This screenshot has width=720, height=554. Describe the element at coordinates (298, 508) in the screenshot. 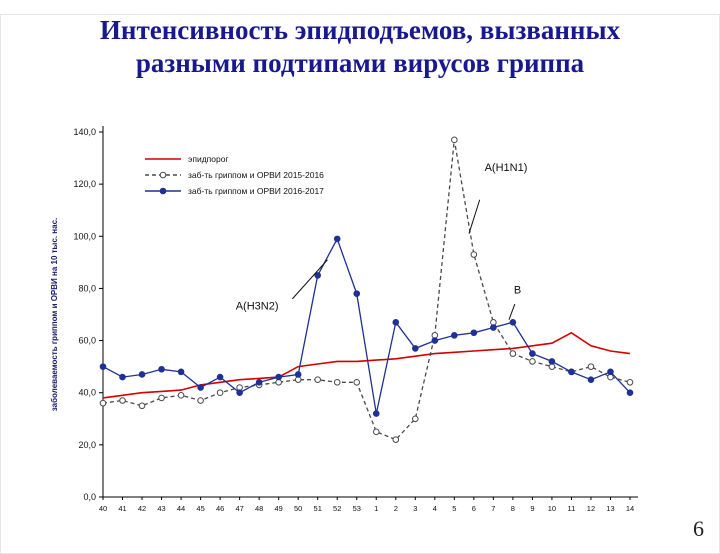

I see `x-tick-label: 50` at that location.